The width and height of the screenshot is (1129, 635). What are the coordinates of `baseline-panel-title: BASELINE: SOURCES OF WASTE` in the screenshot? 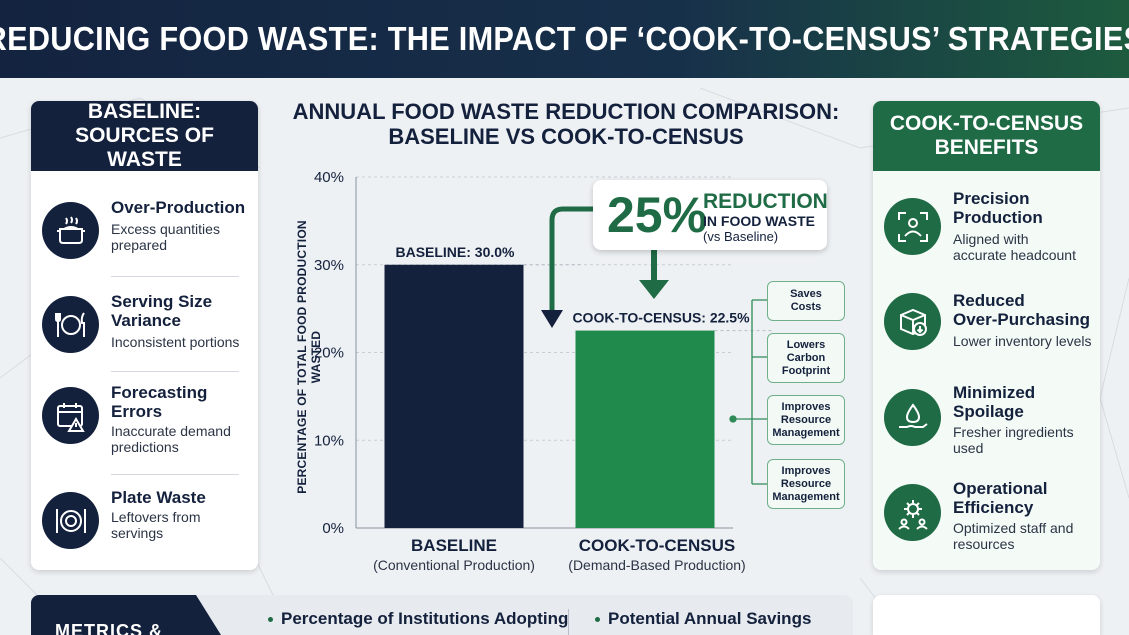 It's located at (144, 136).